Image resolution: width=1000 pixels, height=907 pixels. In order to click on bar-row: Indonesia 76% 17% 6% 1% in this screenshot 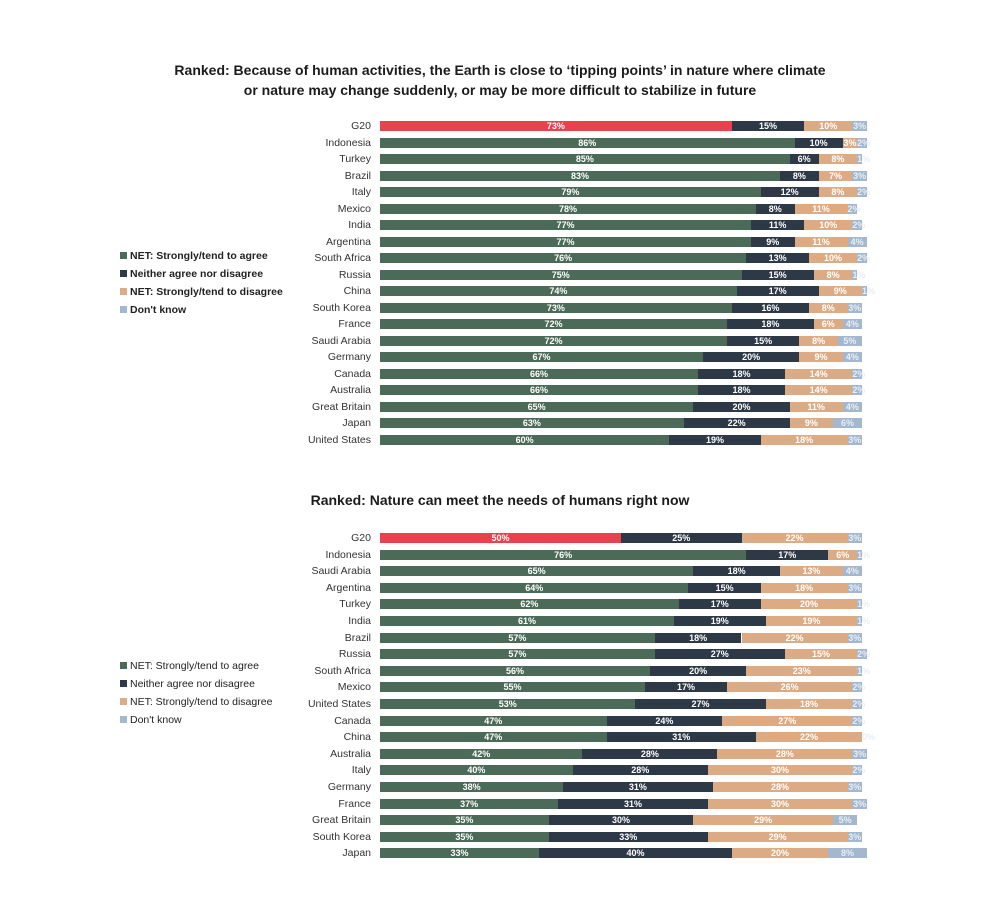, I will do `click(500, 555)`.